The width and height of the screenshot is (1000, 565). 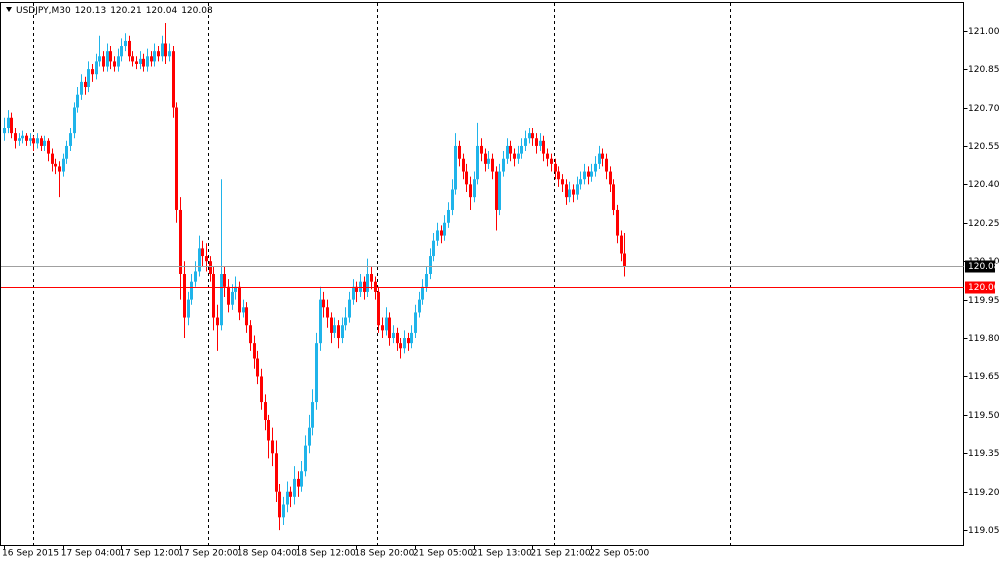 I want to click on x-tick-label: 18 Sep 20:00, so click(x=384, y=554).